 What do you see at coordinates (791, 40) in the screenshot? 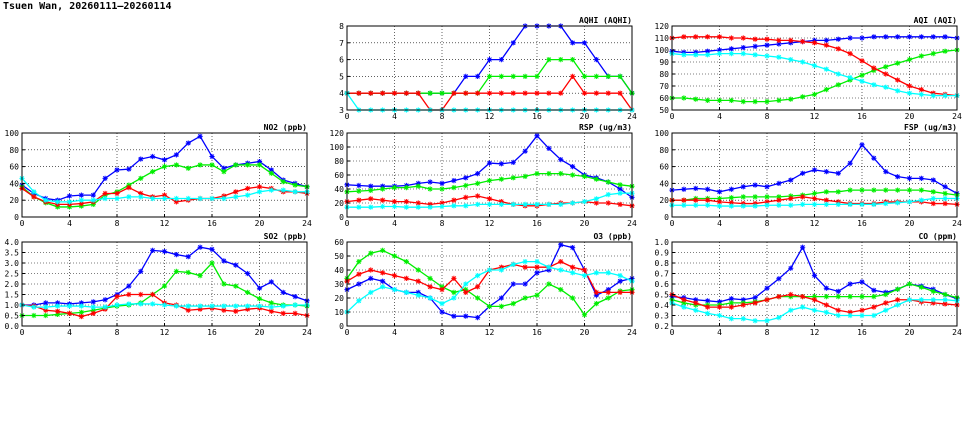
I see `aqi-series-red-point` at bounding box center [791, 40].